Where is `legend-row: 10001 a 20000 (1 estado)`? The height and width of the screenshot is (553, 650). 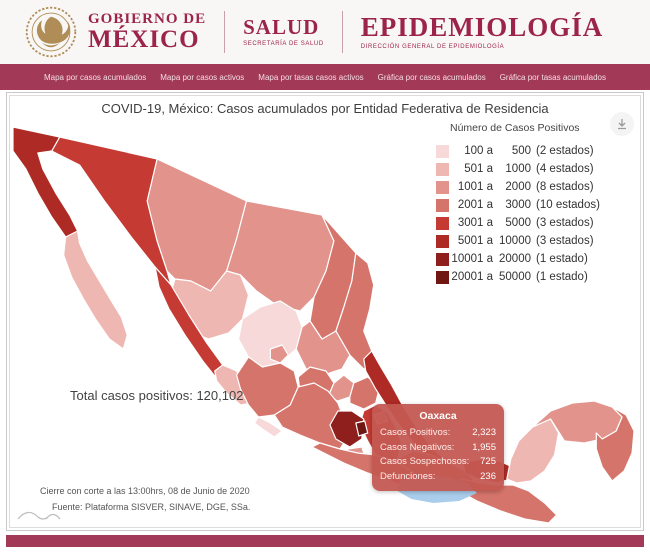 legend-row: 10001 a 20000 (1 estado) is located at coordinates (537, 259).